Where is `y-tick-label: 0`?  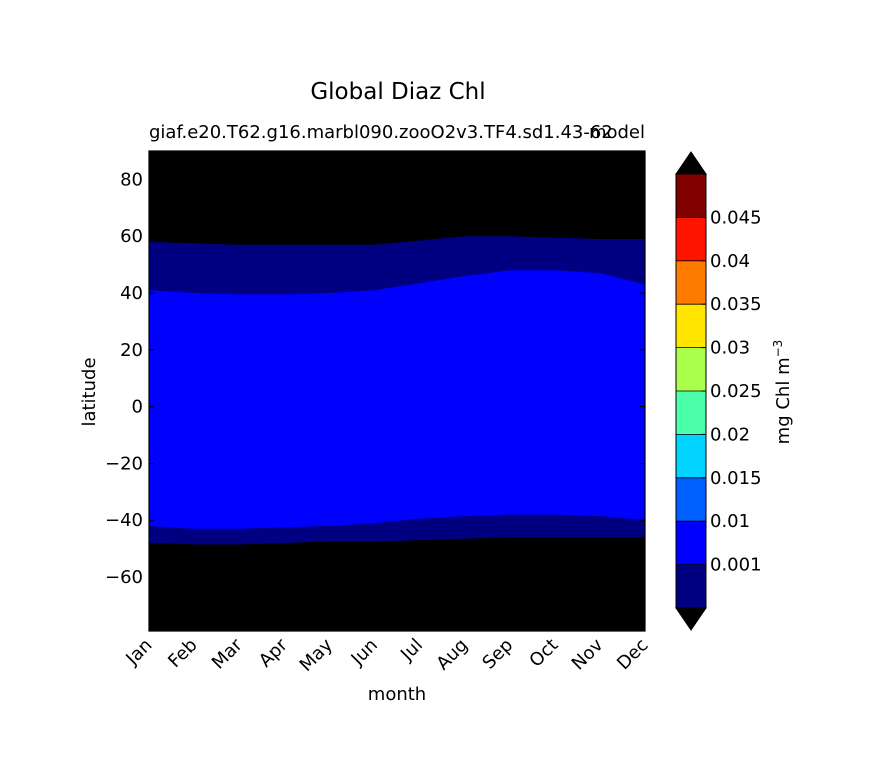 y-tick-label: 0 is located at coordinates (137, 407).